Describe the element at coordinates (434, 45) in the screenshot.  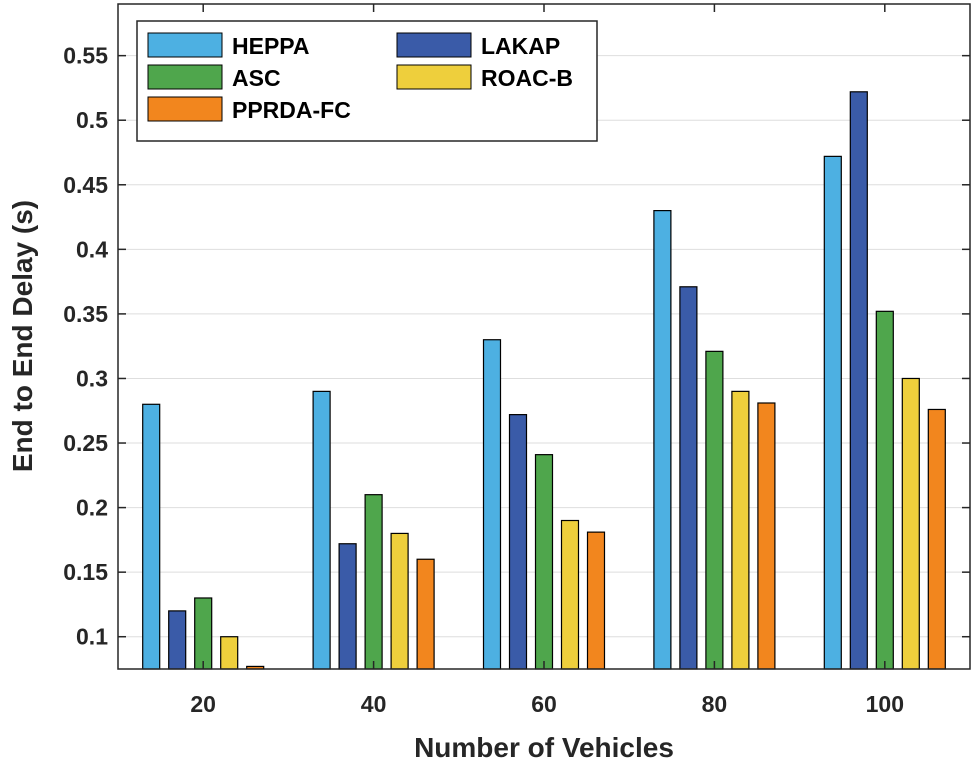
I see `legend-swatch-lakap` at that location.